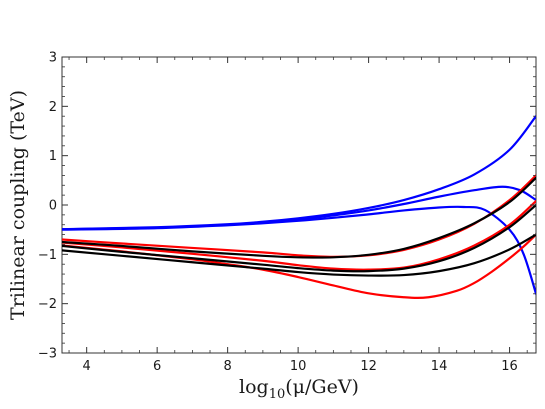 This screenshot has width=545, height=409. Describe the element at coordinates (53, 107) in the screenshot. I see `y-tick-label: 2` at that location.